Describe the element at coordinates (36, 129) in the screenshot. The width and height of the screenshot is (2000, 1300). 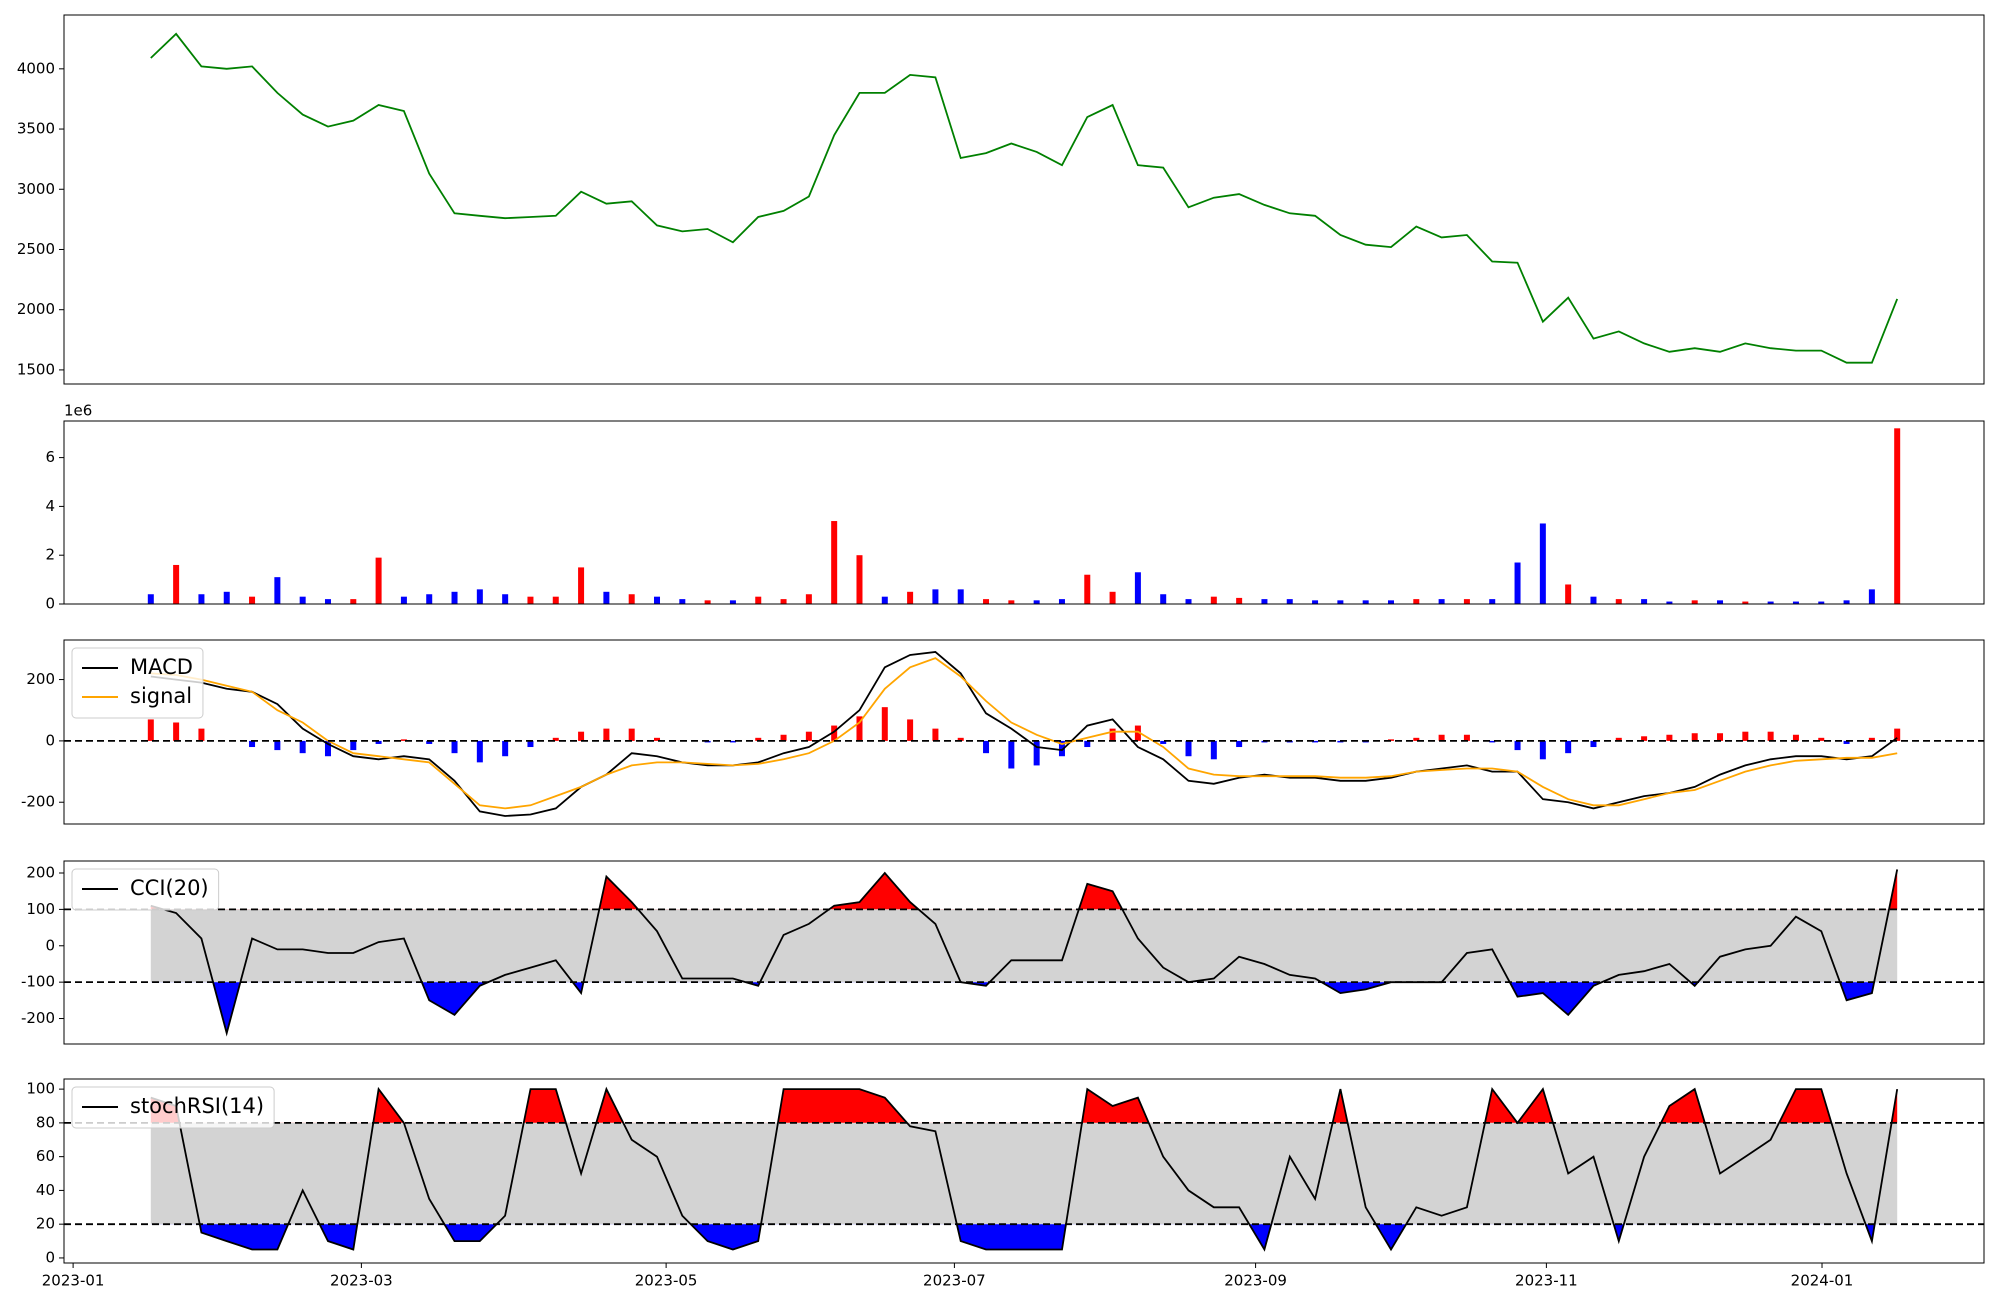
I see `y-tick-label: 3500` at that location.